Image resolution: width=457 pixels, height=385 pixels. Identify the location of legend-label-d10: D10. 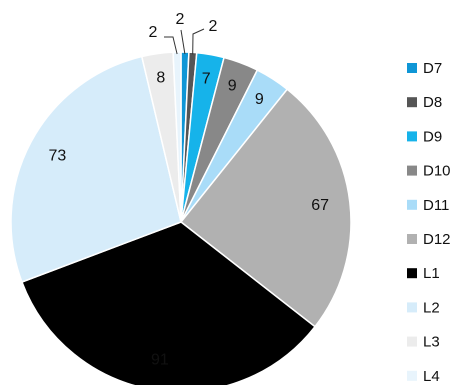
(437, 171).